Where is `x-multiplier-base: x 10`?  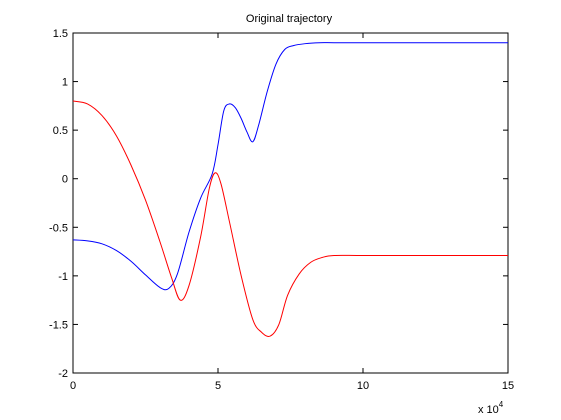 x-multiplier-base: x 10 is located at coordinates (488, 410).